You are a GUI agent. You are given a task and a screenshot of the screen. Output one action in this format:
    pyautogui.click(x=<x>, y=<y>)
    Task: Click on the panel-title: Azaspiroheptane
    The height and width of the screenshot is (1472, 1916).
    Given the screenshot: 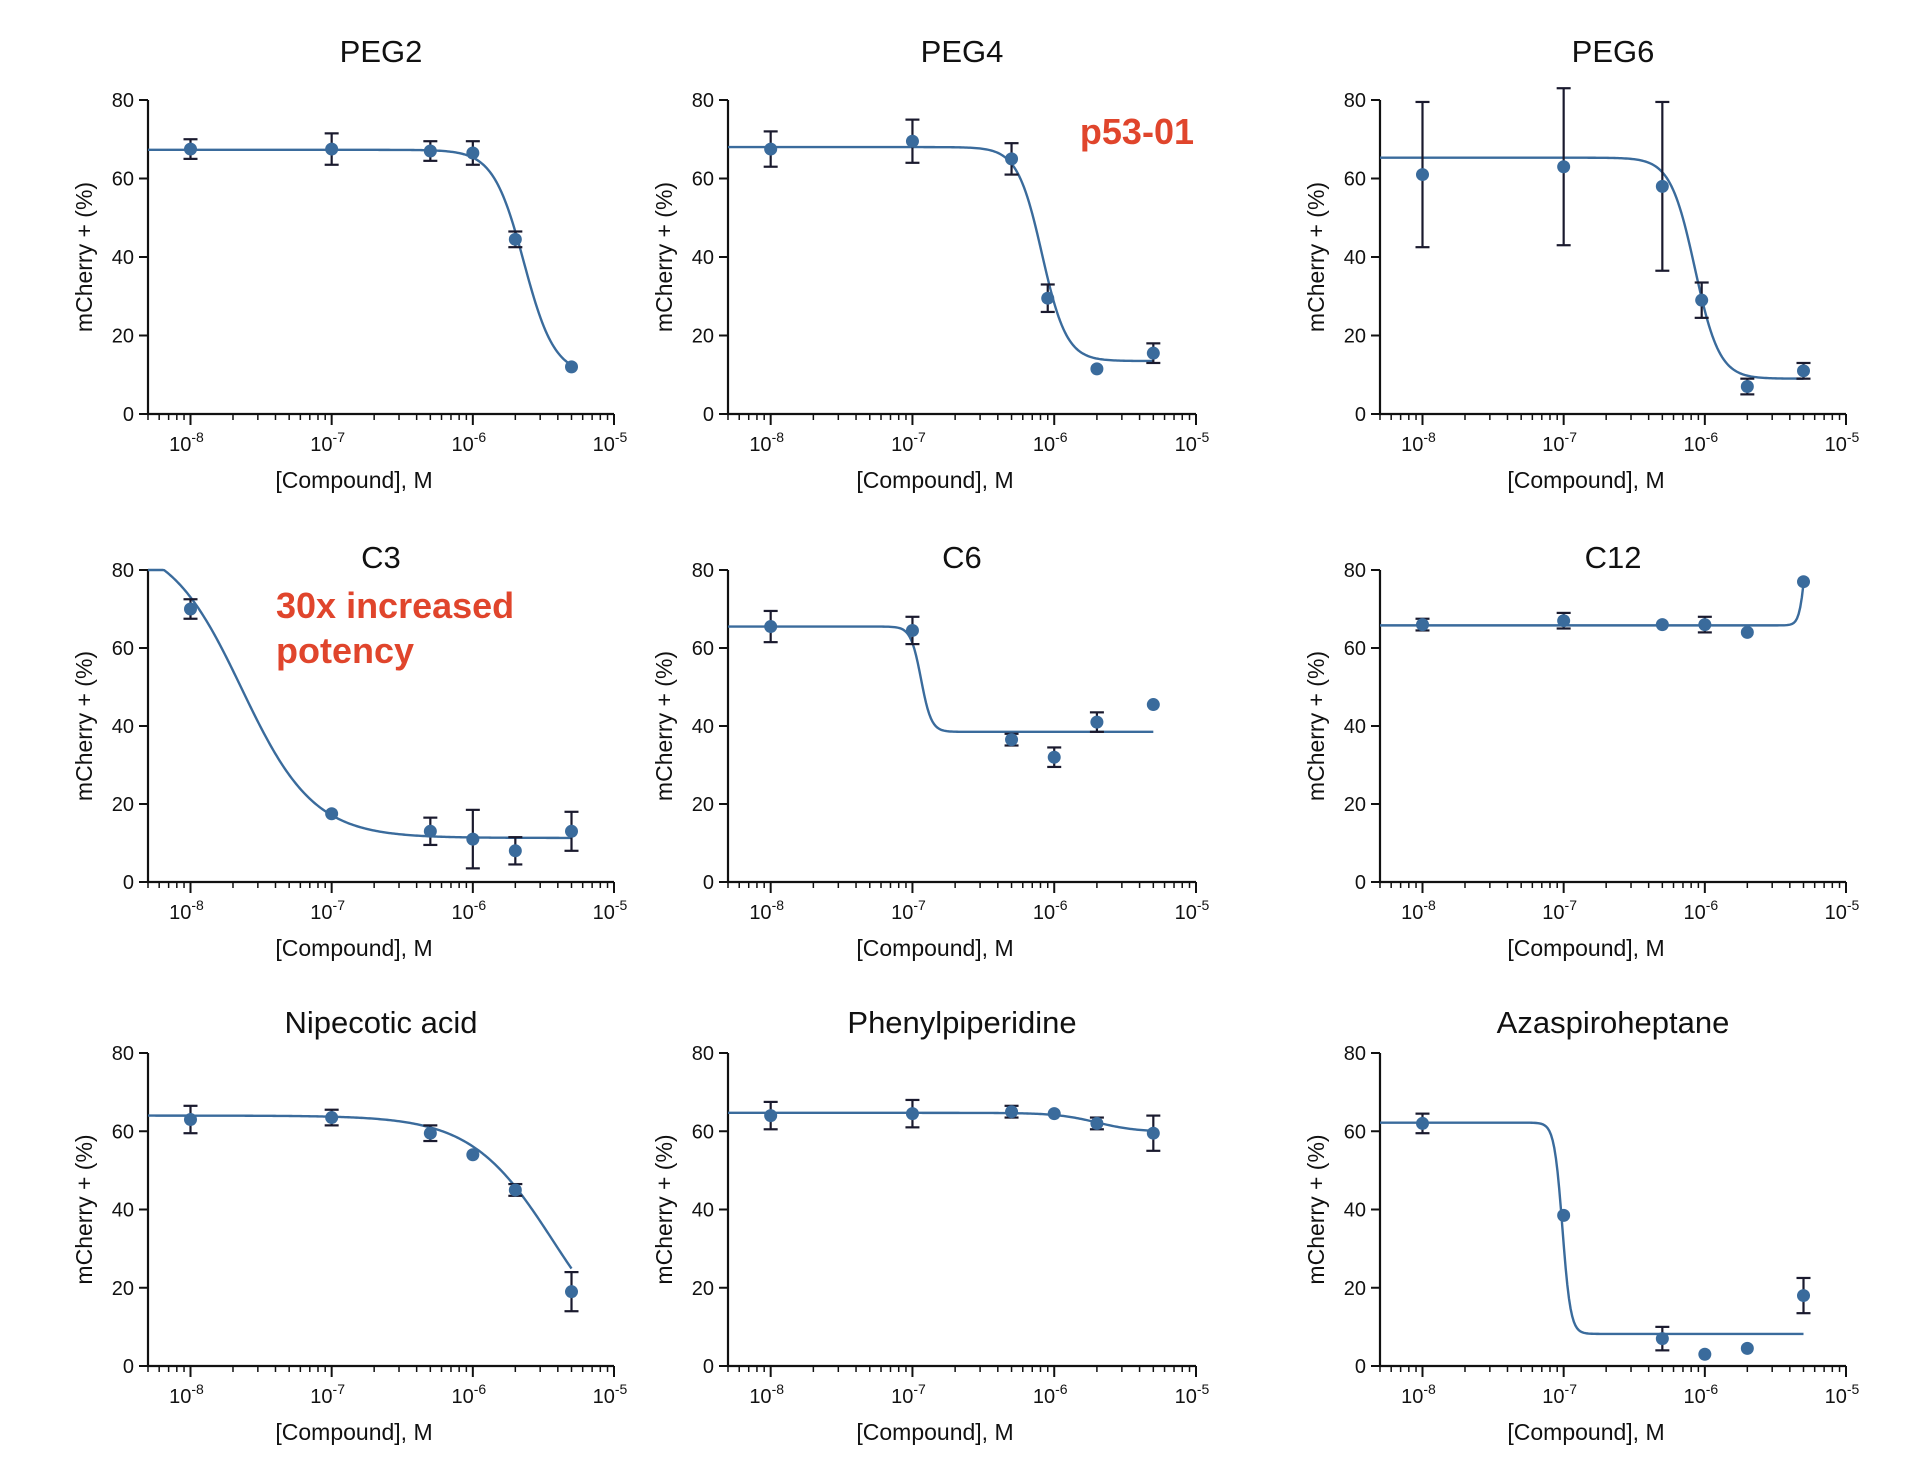 What is the action you would take?
    pyautogui.click(x=1613, y=1022)
    